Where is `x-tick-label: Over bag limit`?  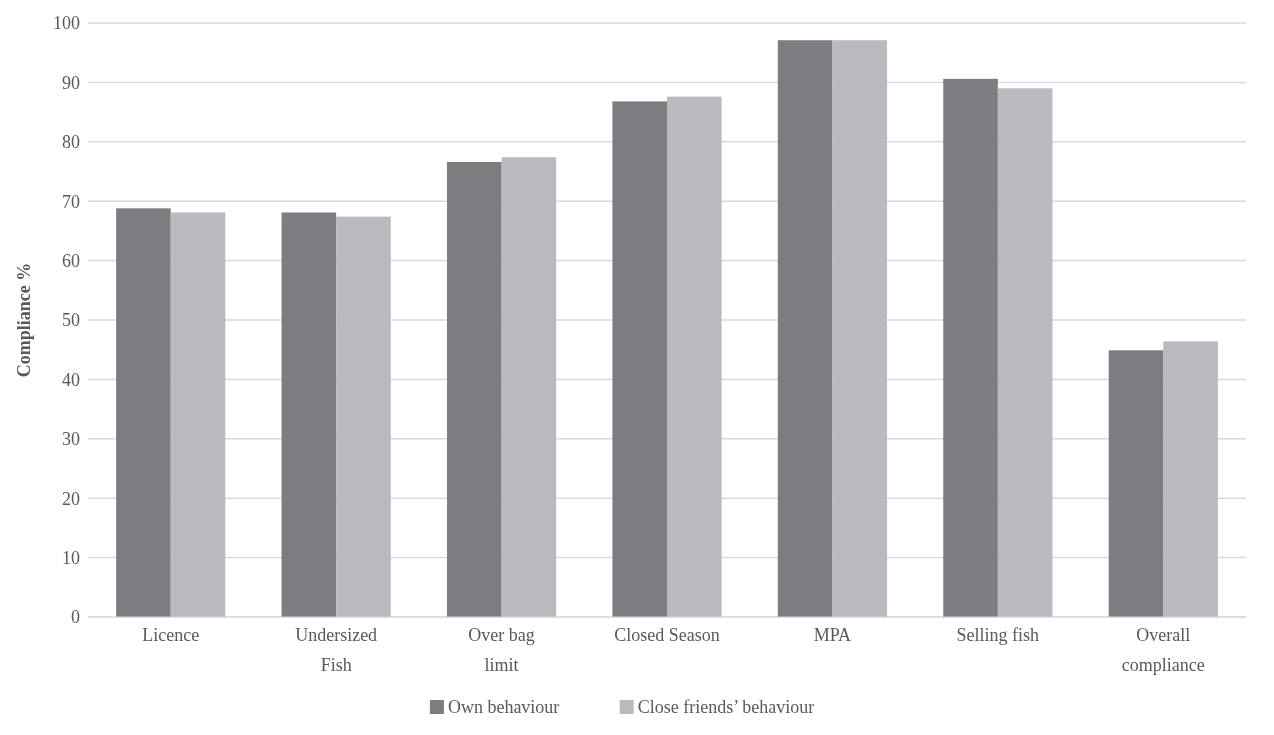
x-tick-label: Over bag limit is located at coordinates (501, 650).